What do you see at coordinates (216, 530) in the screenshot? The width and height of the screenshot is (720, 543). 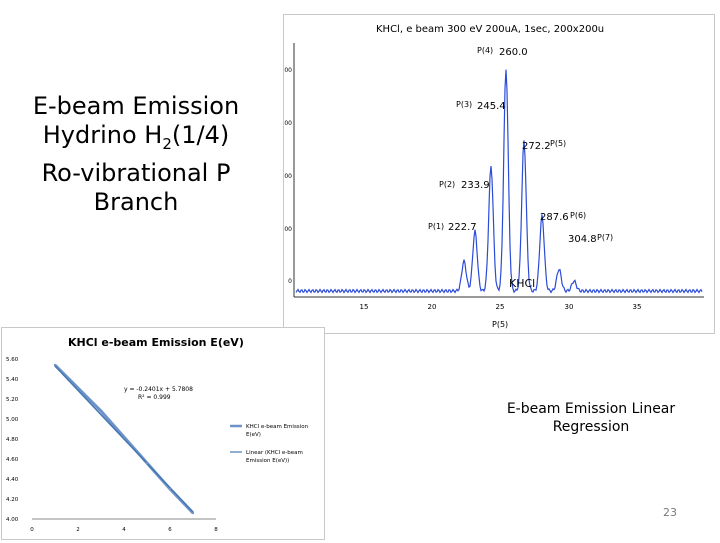 I see `regression-x-tick: 8` at bounding box center [216, 530].